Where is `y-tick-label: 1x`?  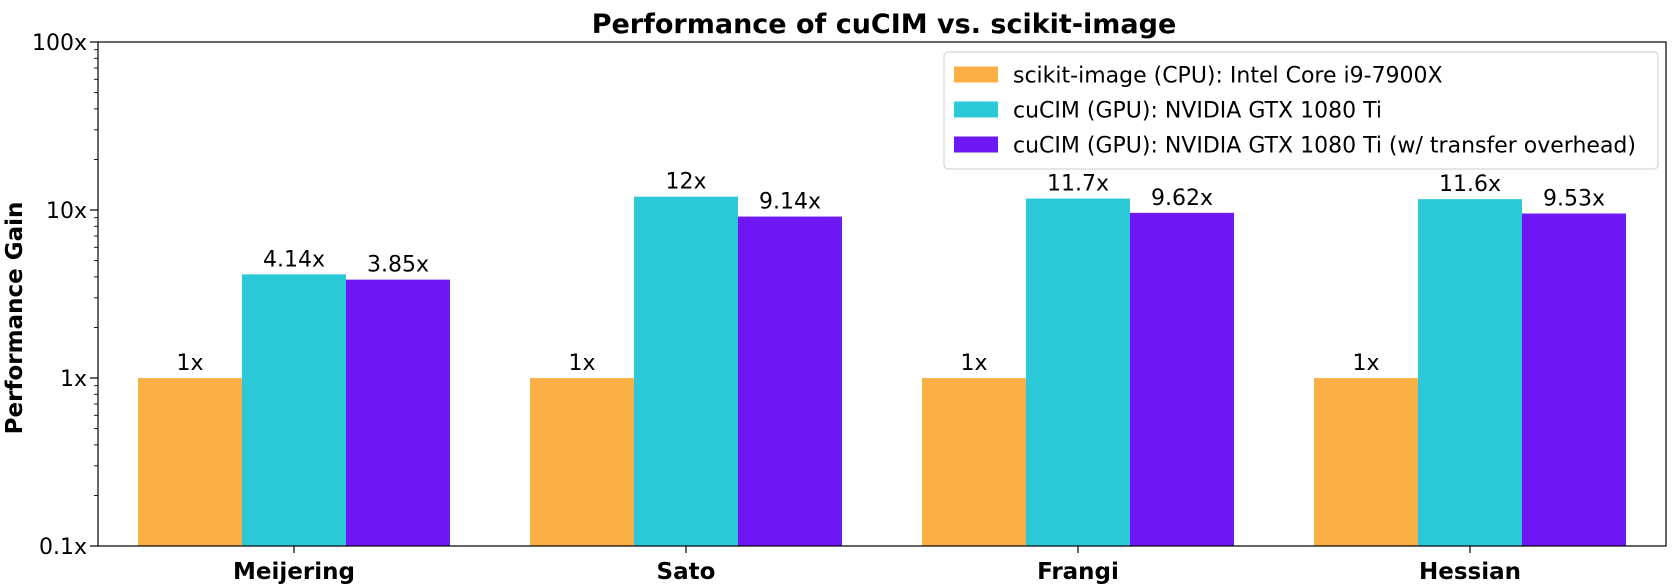
y-tick-label: 1x is located at coordinates (73, 379).